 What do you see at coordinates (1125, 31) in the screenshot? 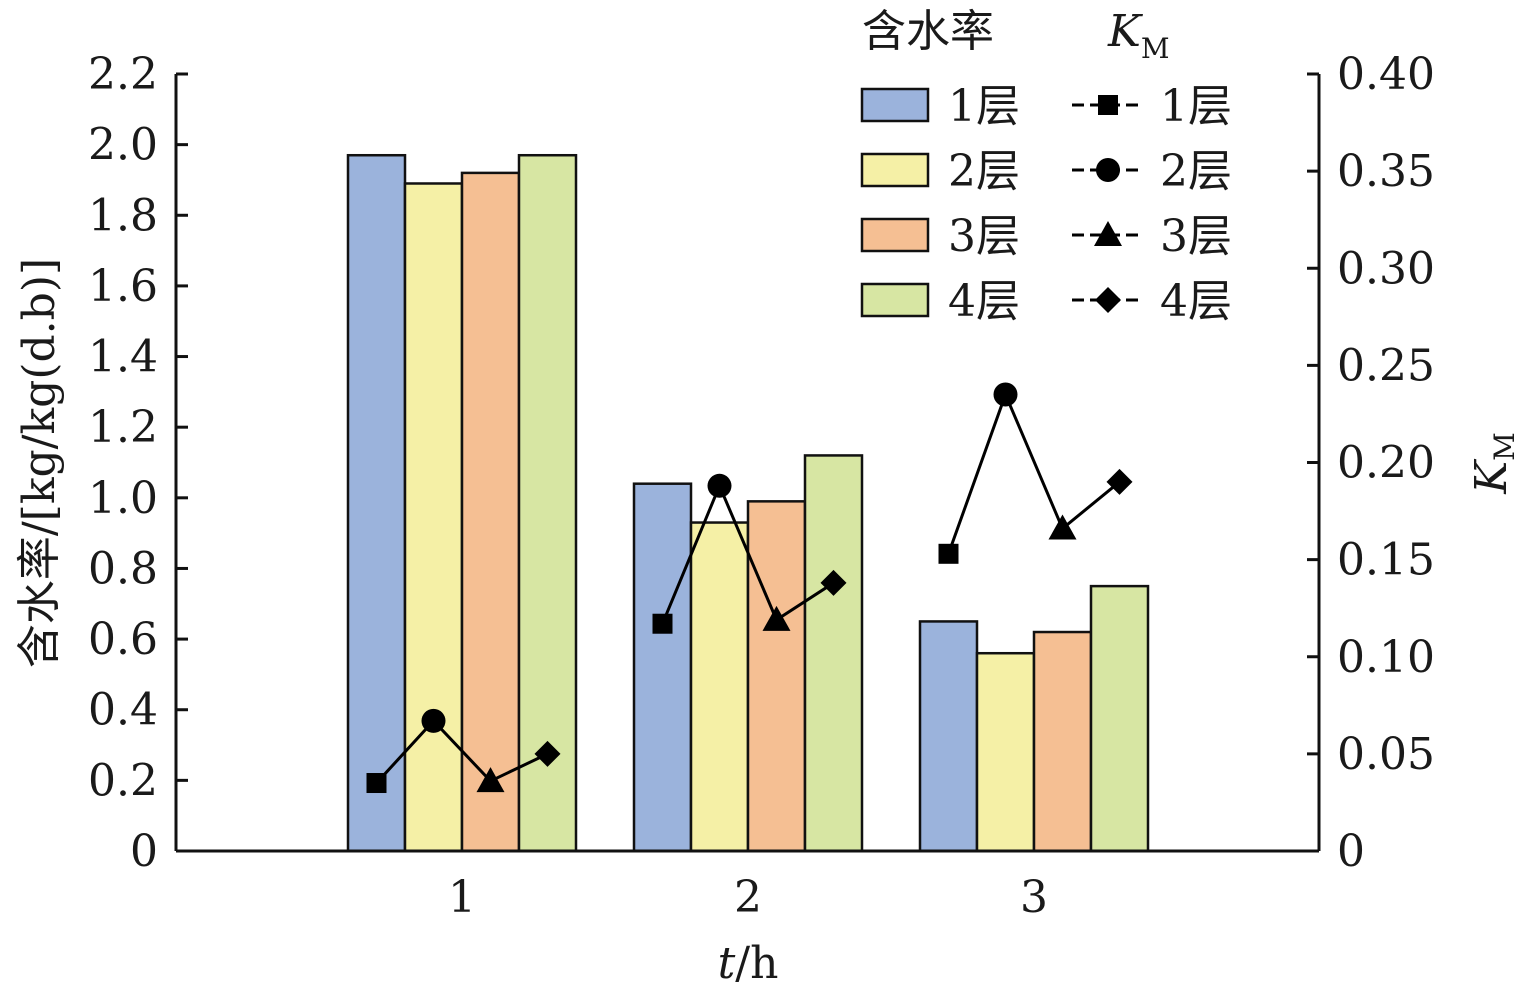
I see `legend-line-title-main: K` at bounding box center [1125, 31].